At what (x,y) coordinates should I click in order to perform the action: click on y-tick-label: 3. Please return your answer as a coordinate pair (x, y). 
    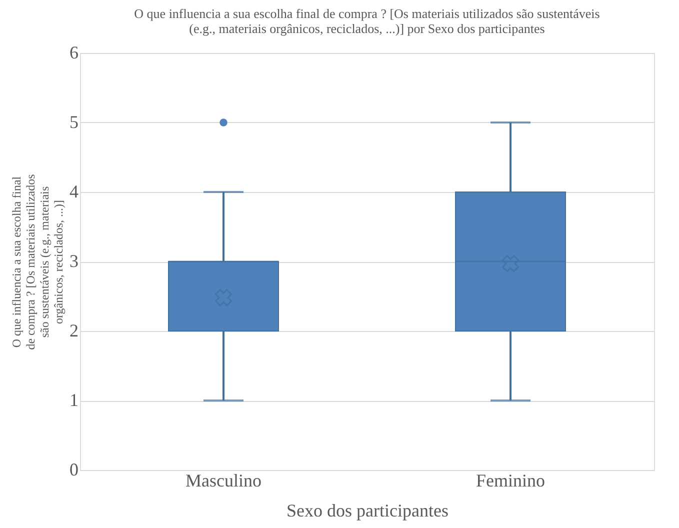
    Looking at the image, I should click on (74, 261).